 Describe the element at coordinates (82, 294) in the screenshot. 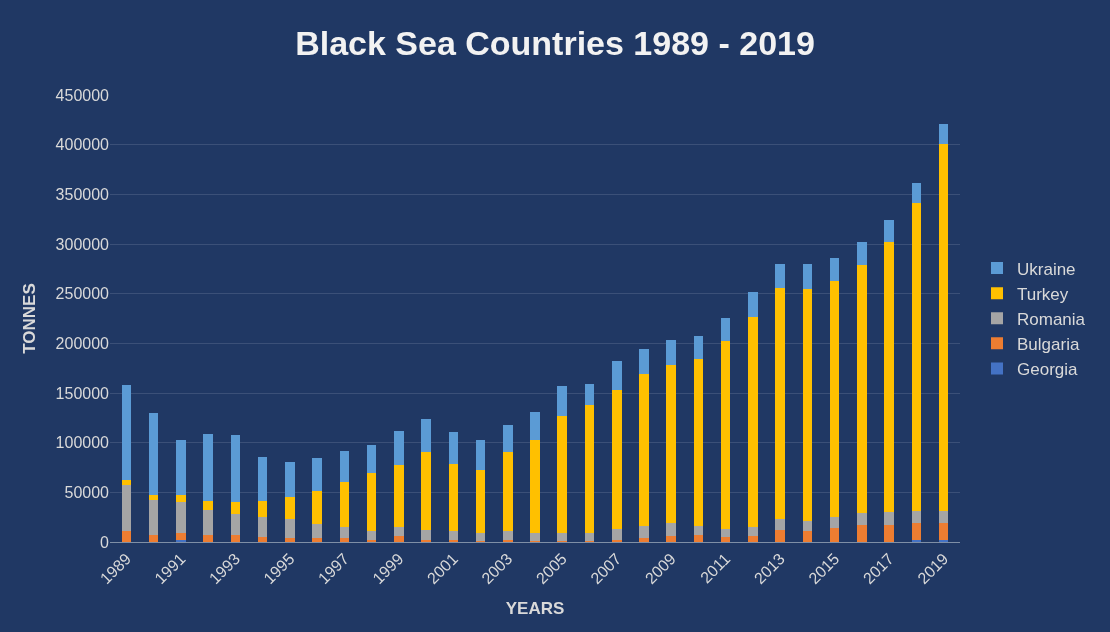

I see `y-tick-label: 250000` at that location.